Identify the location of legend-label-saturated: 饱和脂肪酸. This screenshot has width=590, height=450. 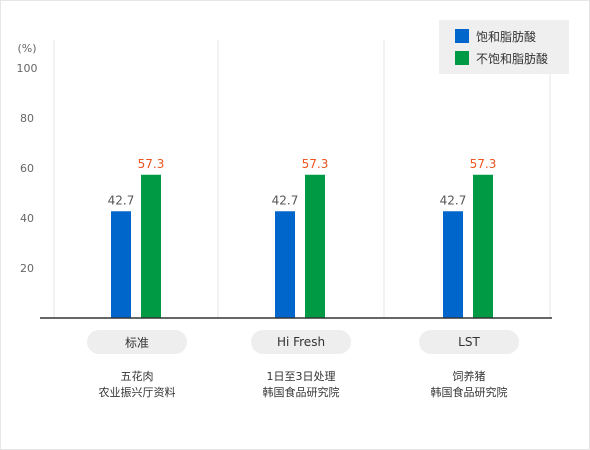
(506, 36).